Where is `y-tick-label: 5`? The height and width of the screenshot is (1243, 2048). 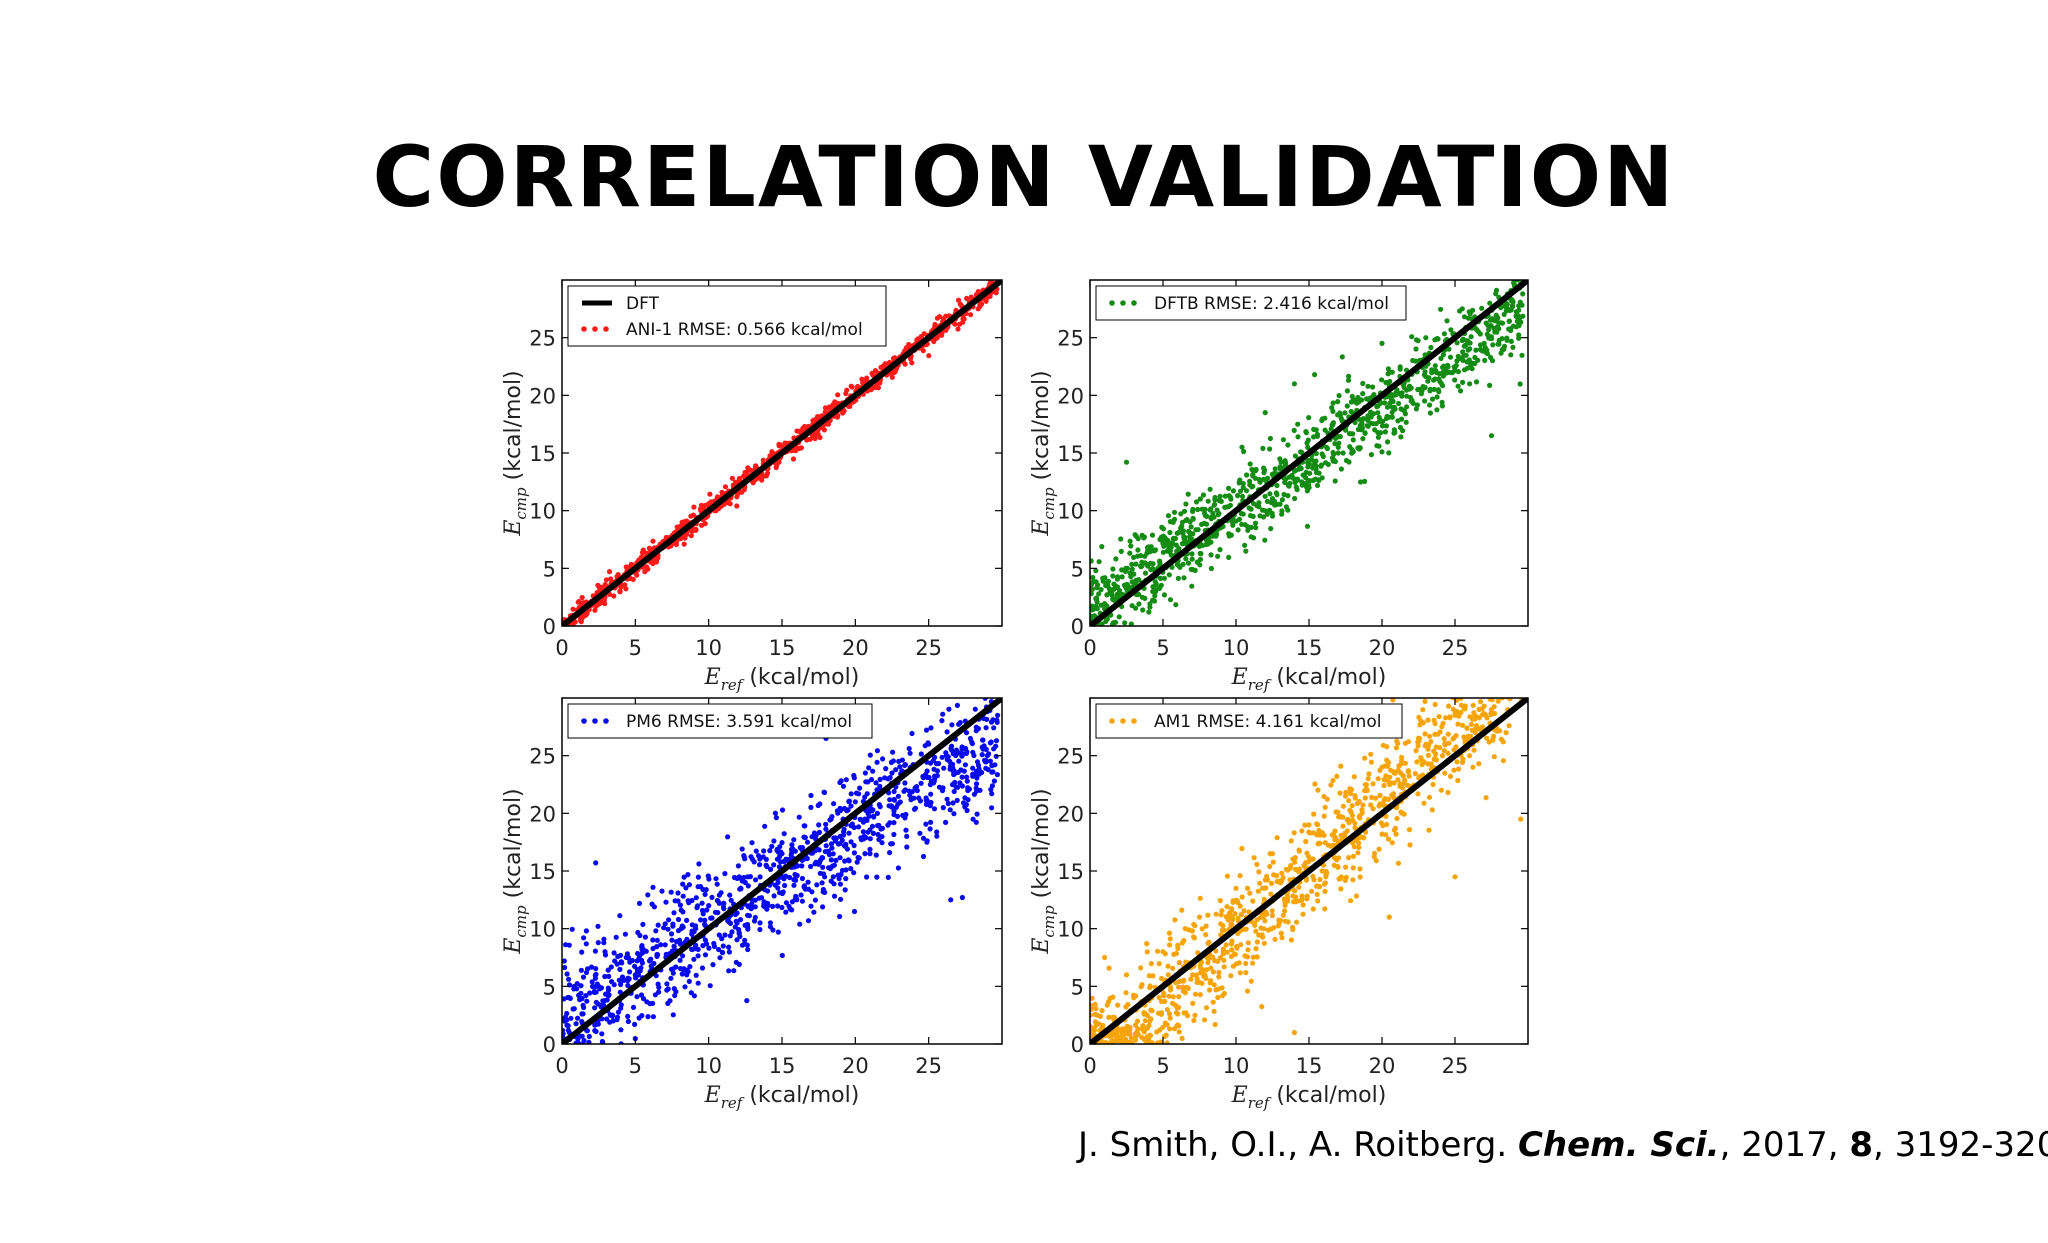
y-tick-label: 5 is located at coordinates (1077, 569).